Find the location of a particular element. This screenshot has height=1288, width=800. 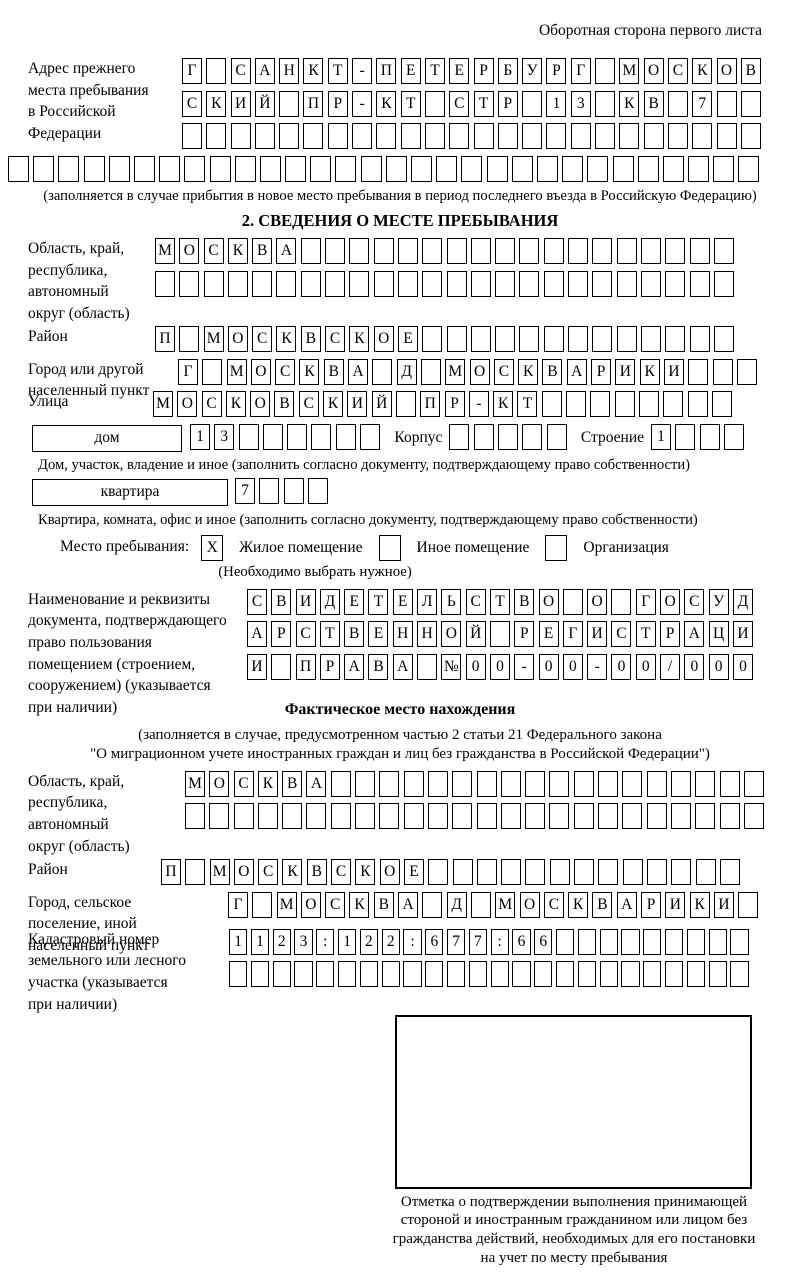

char-box: П is located at coordinates (165, 339).